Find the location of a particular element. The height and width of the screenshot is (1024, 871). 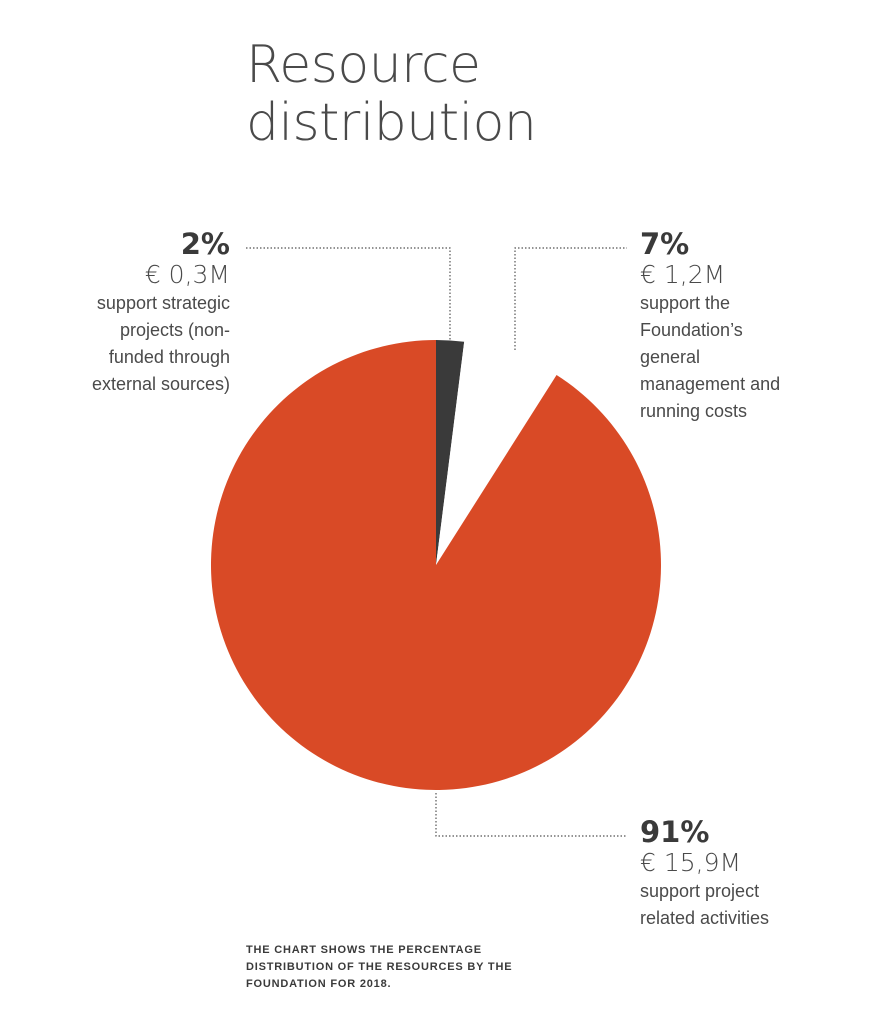

slice-description-line: support project is located at coordinates (700, 891).